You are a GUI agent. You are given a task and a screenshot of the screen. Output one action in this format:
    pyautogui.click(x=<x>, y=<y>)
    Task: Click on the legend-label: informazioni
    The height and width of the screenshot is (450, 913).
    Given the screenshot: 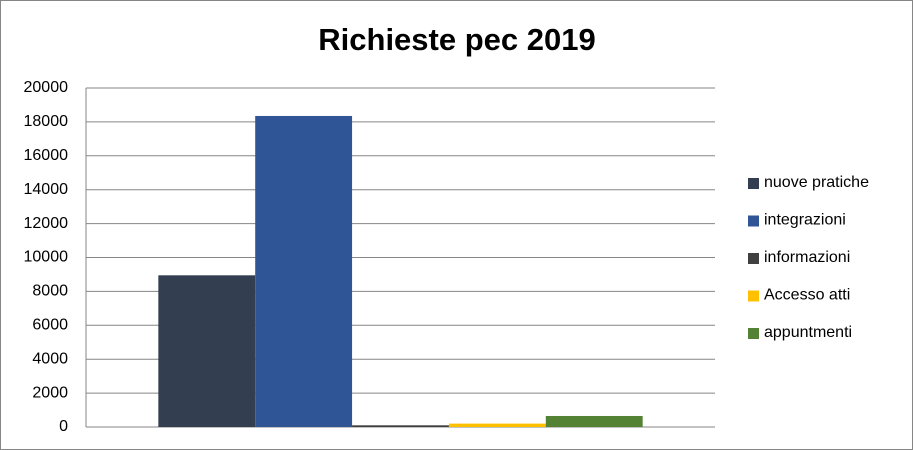 What is the action you would take?
    pyautogui.click(x=807, y=257)
    